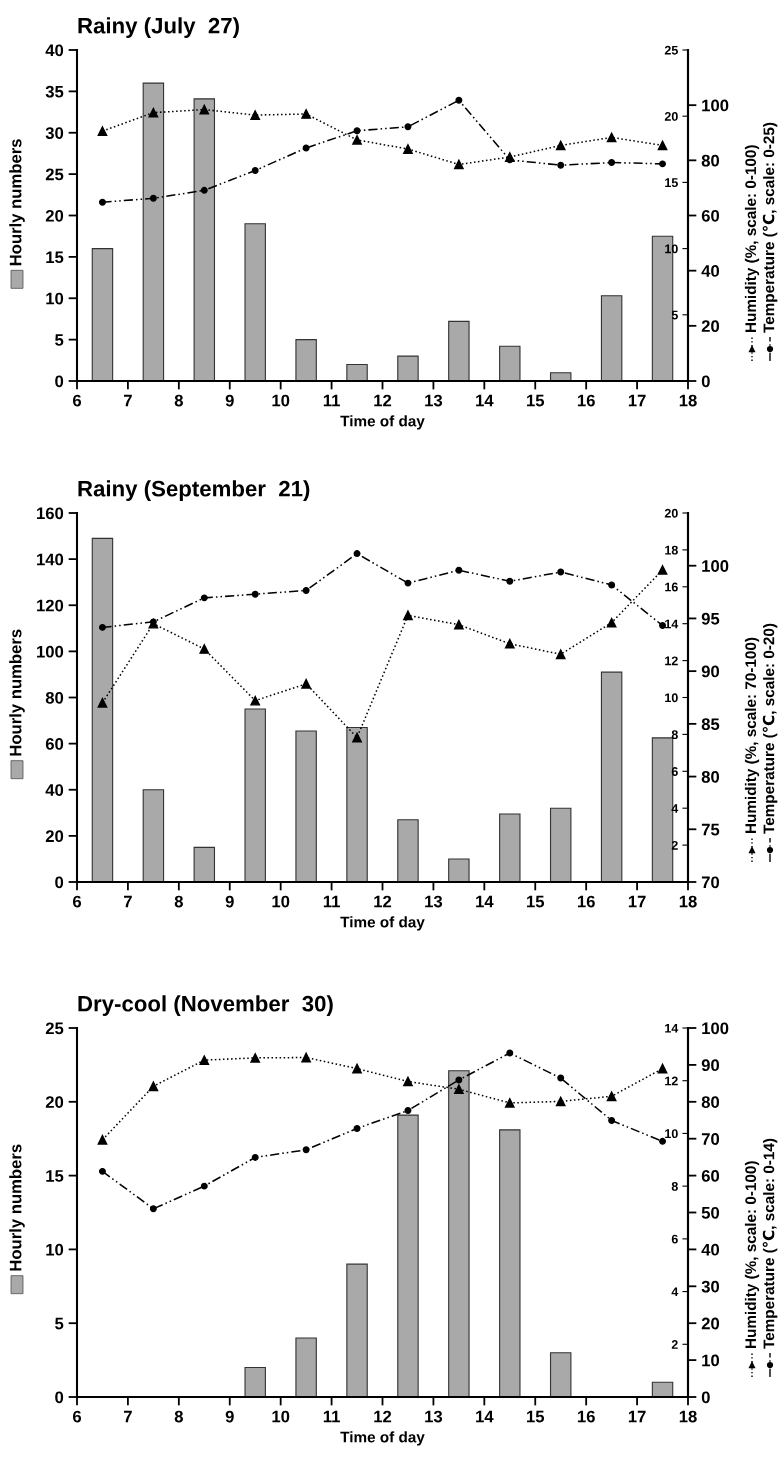 Image resolution: width=781 pixels, height=1458 pixels. What do you see at coordinates (671, 550) in the screenshot?
I see `y3-tick-label: 18` at bounding box center [671, 550].